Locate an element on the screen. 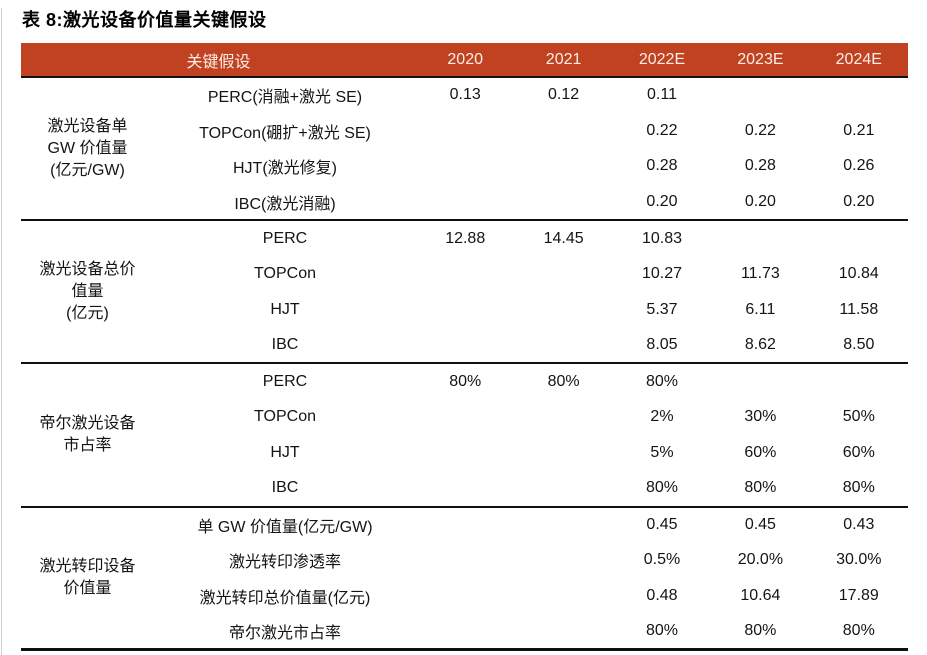 The height and width of the screenshot is (655, 927). table-title: 表 8:激光设备价值量关键假设 is located at coordinates (144, 20).